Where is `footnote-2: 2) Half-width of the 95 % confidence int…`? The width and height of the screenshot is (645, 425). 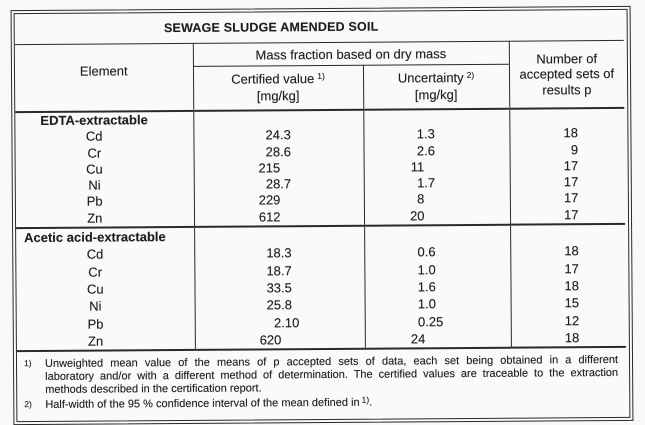 footnote-2: 2) Half-width of the 95 % confidence int… is located at coordinates (320, 402).